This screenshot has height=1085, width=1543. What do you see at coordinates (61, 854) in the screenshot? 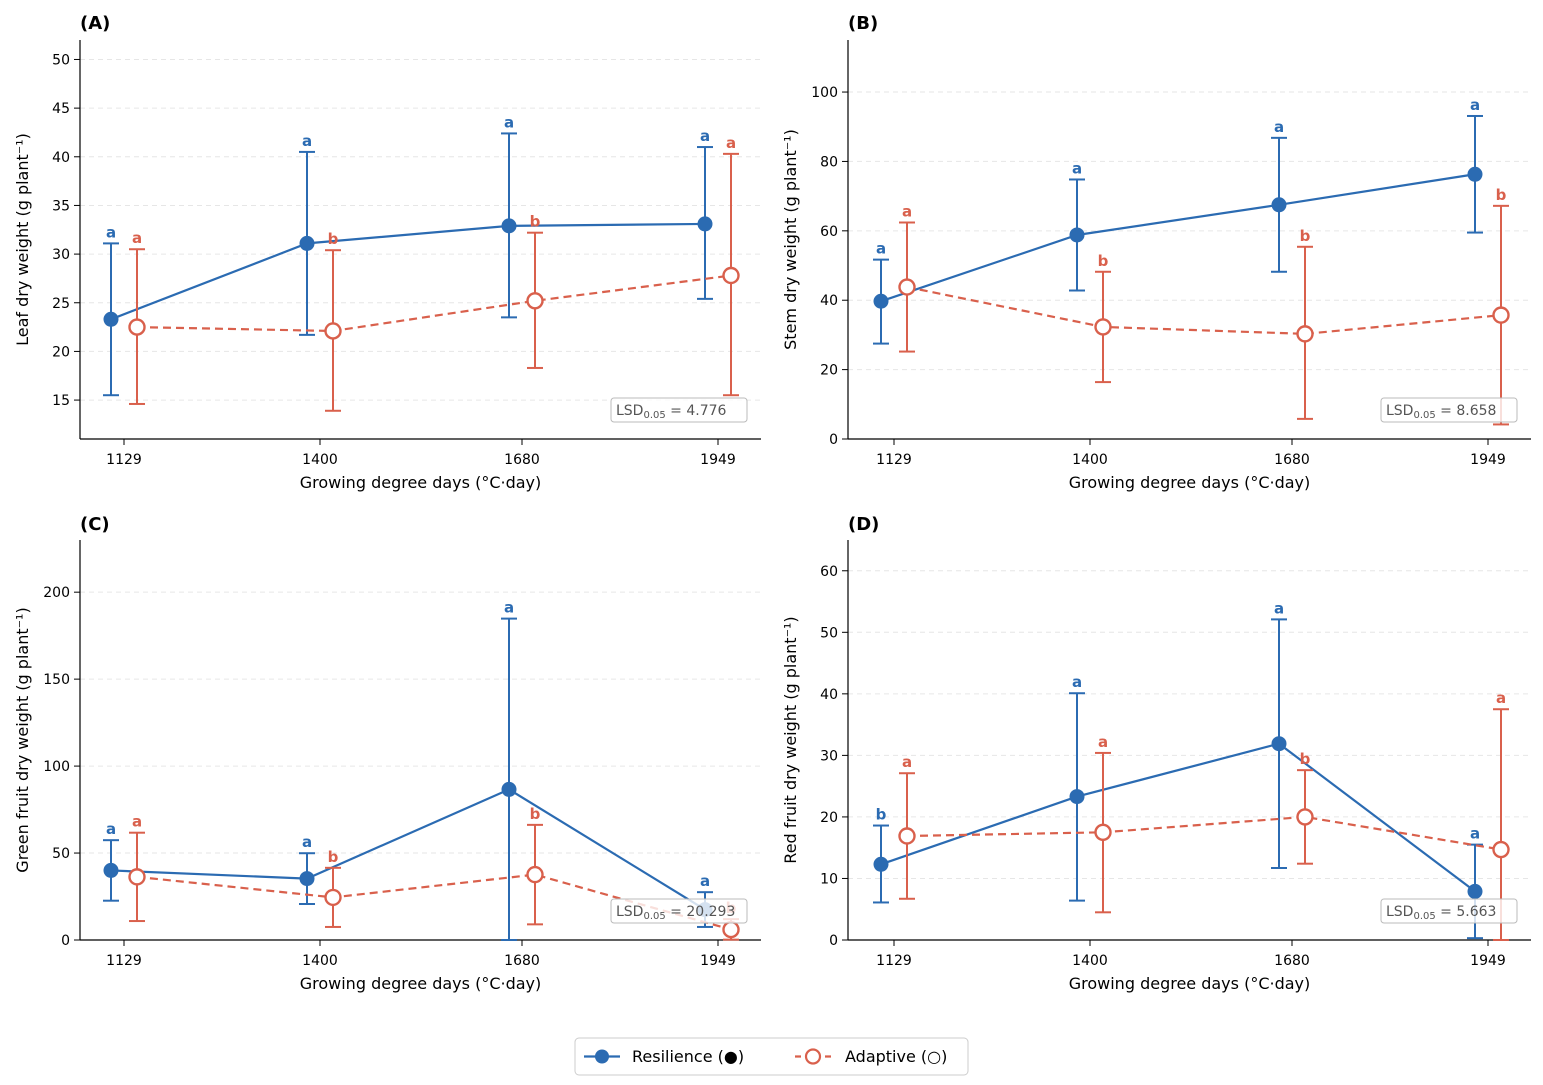
I see `y-tick-label: 50` at bounding box center [61, 854].